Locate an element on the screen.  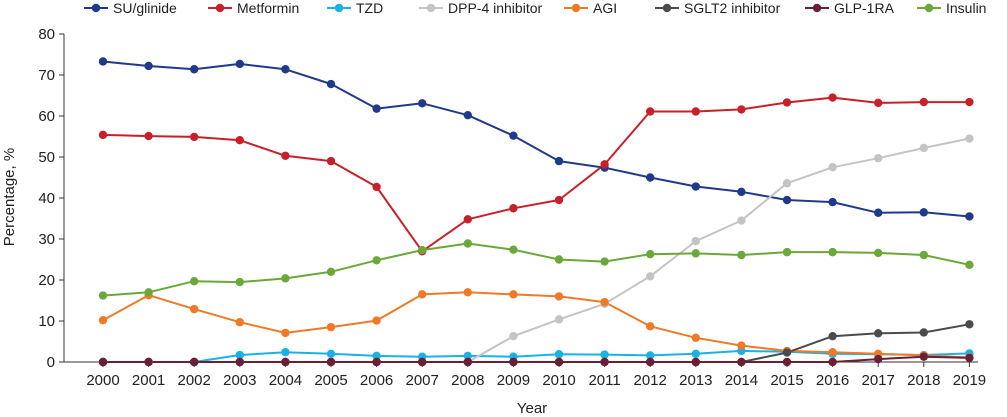
y-tick-label: 40 is located at coordinates (46, 198).